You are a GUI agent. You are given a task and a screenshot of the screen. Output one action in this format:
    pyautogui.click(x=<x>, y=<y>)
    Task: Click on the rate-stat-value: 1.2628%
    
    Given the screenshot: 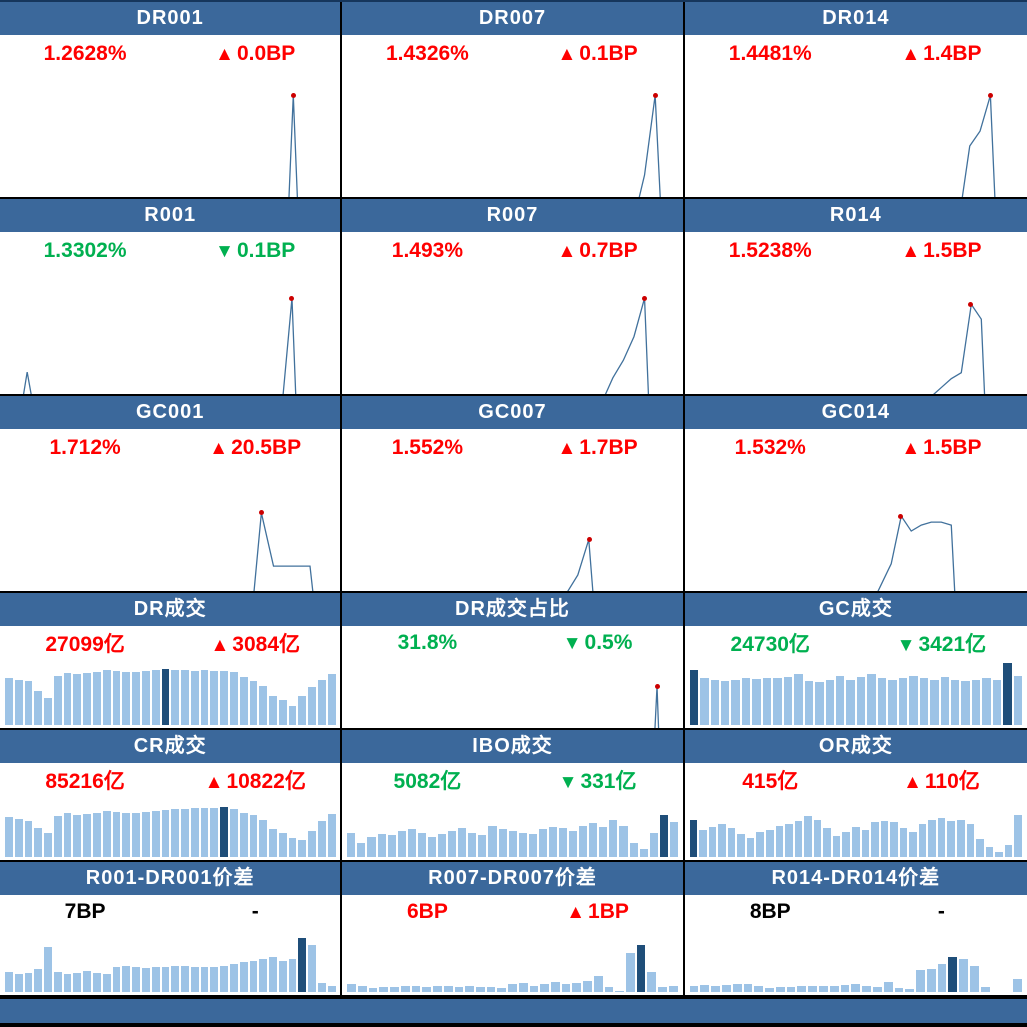 What is the action you would take?
    pyautogui.click(x=85, y=53)
    